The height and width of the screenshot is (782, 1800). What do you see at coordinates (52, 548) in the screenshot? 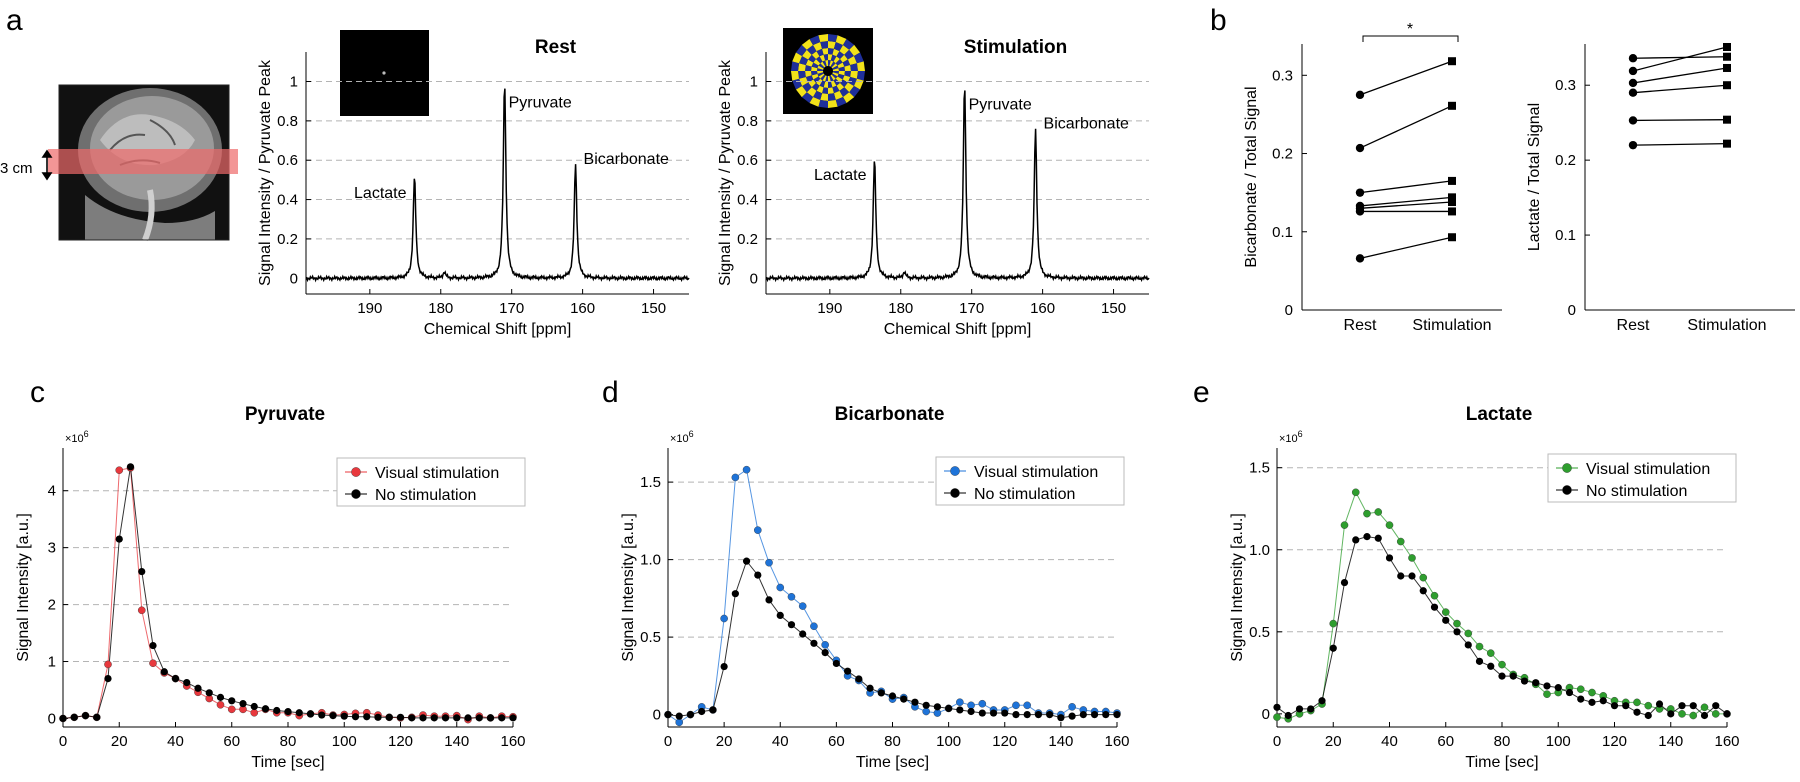
I see `y-tick-label: 3` at bounding box center [52, 548].